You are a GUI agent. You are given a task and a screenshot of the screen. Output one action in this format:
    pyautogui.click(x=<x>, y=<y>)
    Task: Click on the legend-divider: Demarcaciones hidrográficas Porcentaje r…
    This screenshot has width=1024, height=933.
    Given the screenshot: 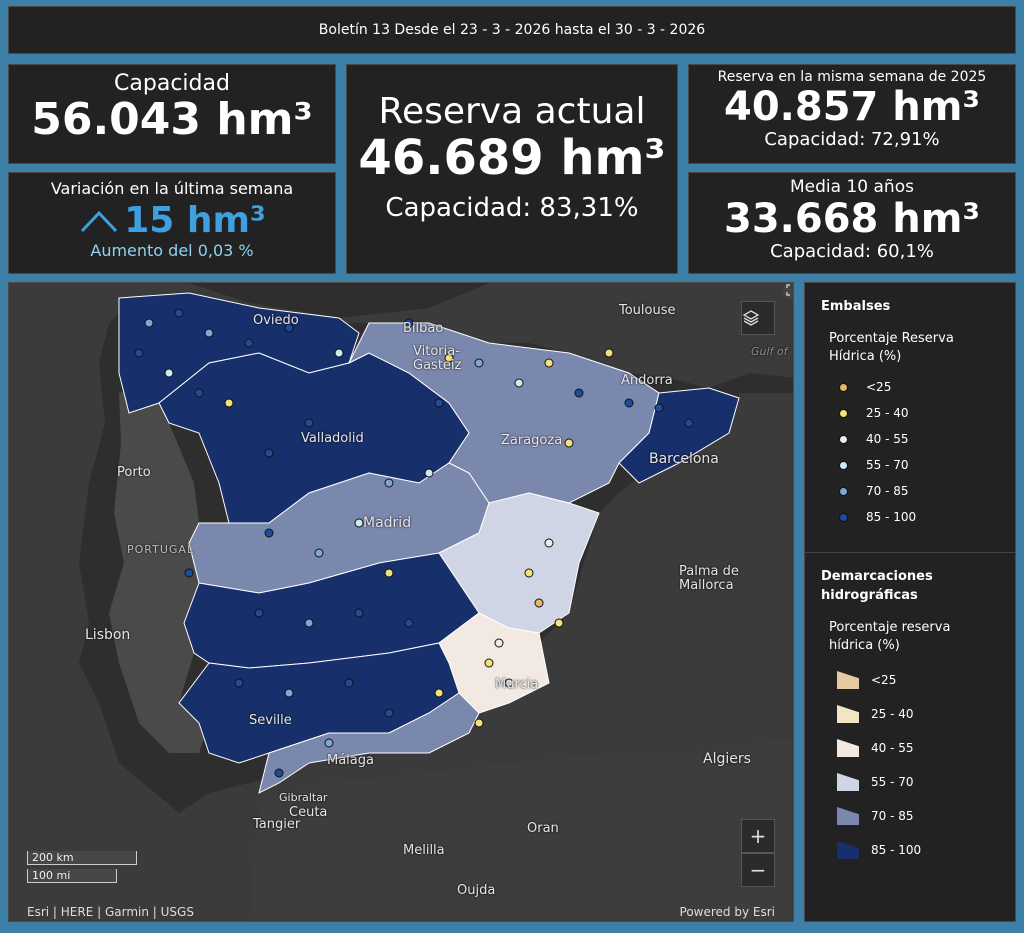 What is the action you would take?
    pyautogui.click(x=910, y=709)
    